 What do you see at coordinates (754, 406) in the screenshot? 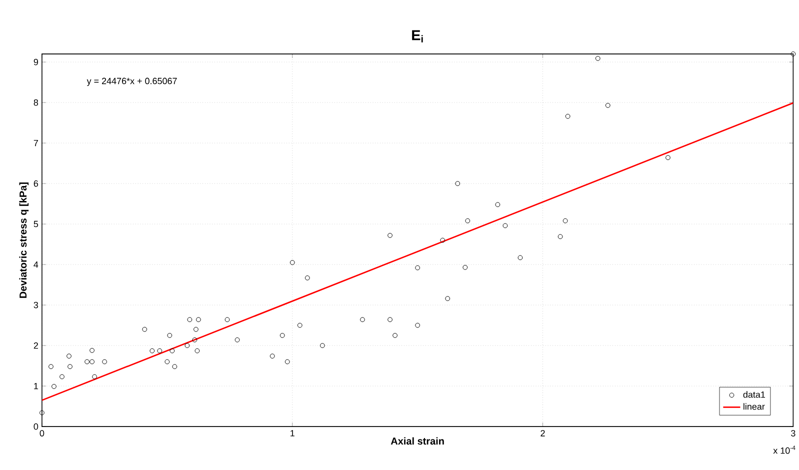
I see `legend-label: linear` at bounding box center [754, 406].